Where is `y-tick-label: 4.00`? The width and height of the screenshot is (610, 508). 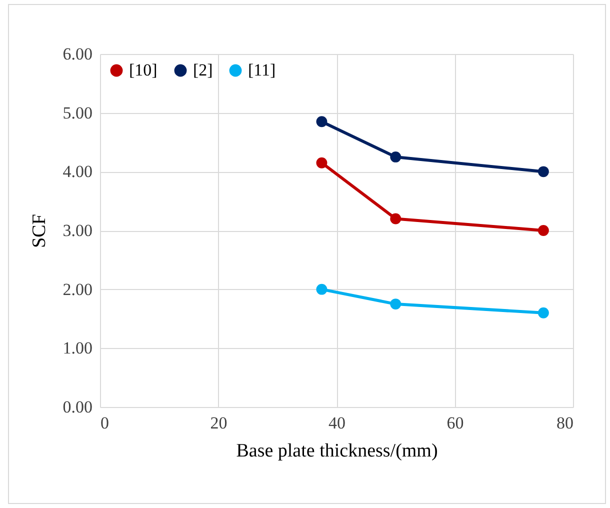
y-tick-label: 4.00 is located at coordinates (77, 172).